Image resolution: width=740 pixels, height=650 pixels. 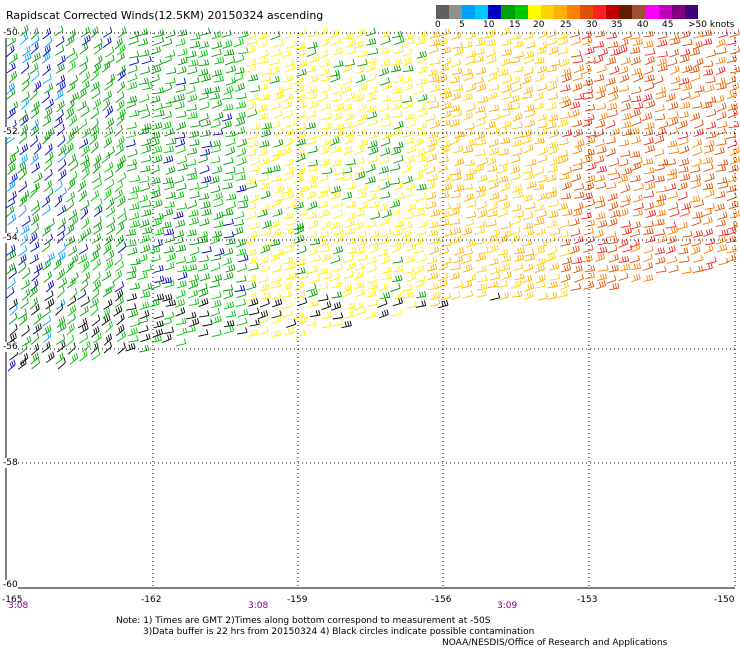 What do you see at coordinates (613, 12) in the screenshot?
I see `colorbar-swatch` at bounding box center [613, 12].